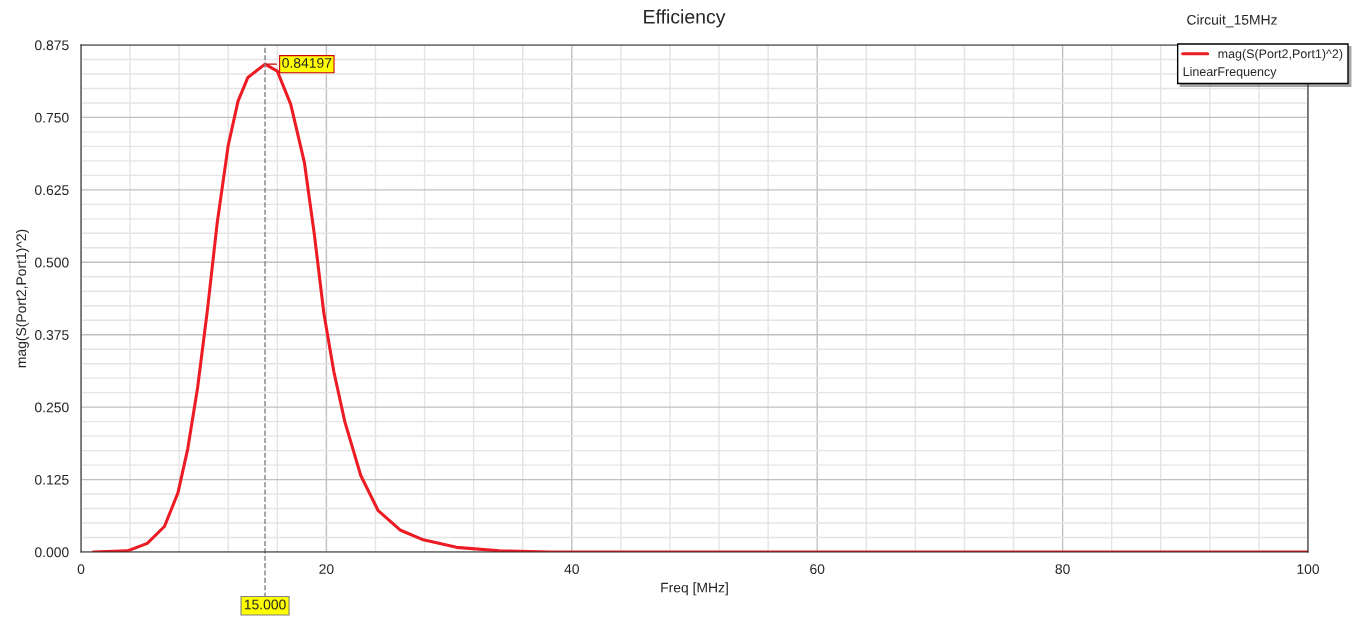  Describe the element at coordinates (81, 569) in the screenshot. I see `x-tick-label: 0` at that location.